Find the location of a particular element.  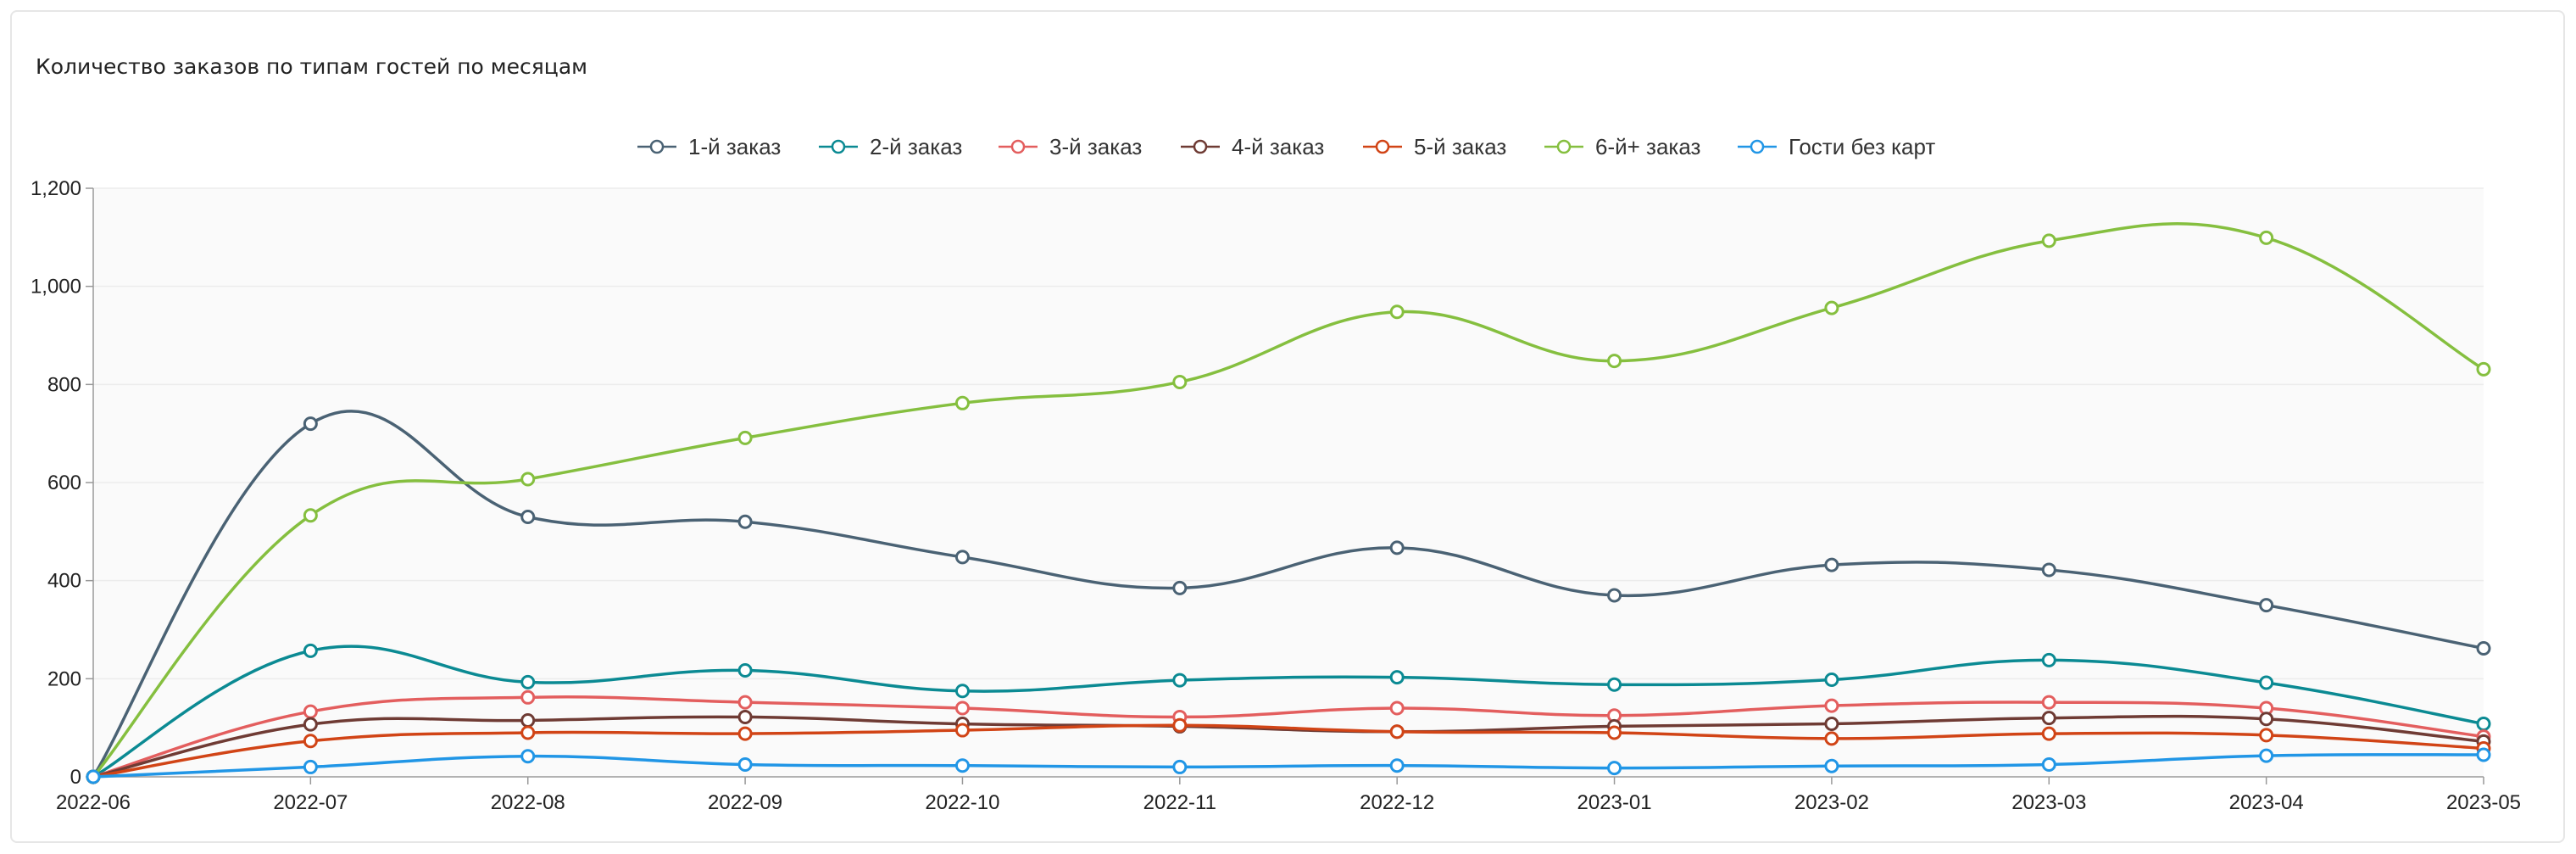

x-tick-label: 2022-12 is located at coordinates (1397, 803).